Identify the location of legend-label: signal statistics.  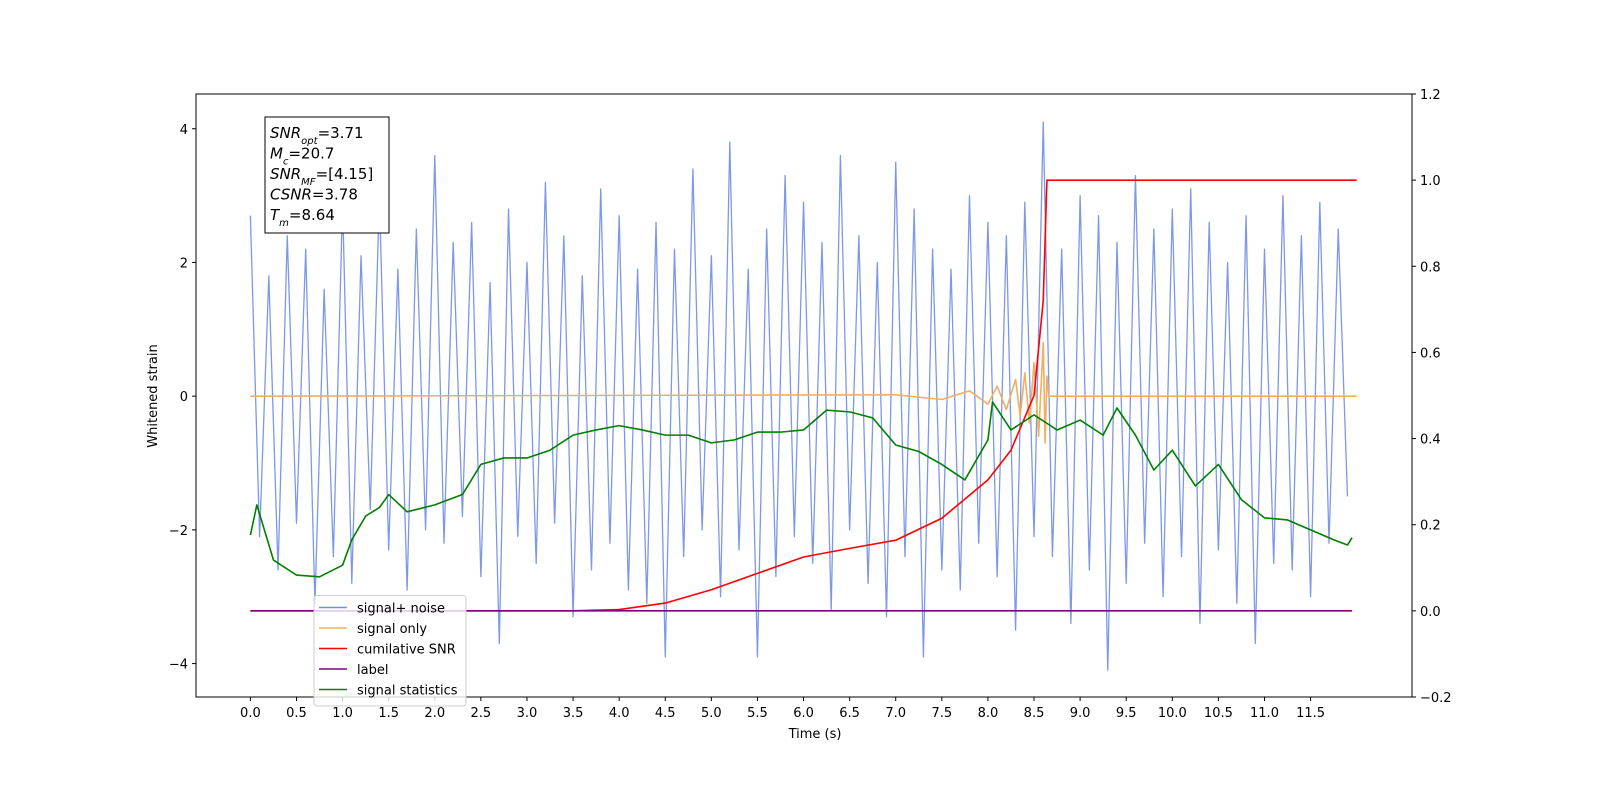
(407, 691).